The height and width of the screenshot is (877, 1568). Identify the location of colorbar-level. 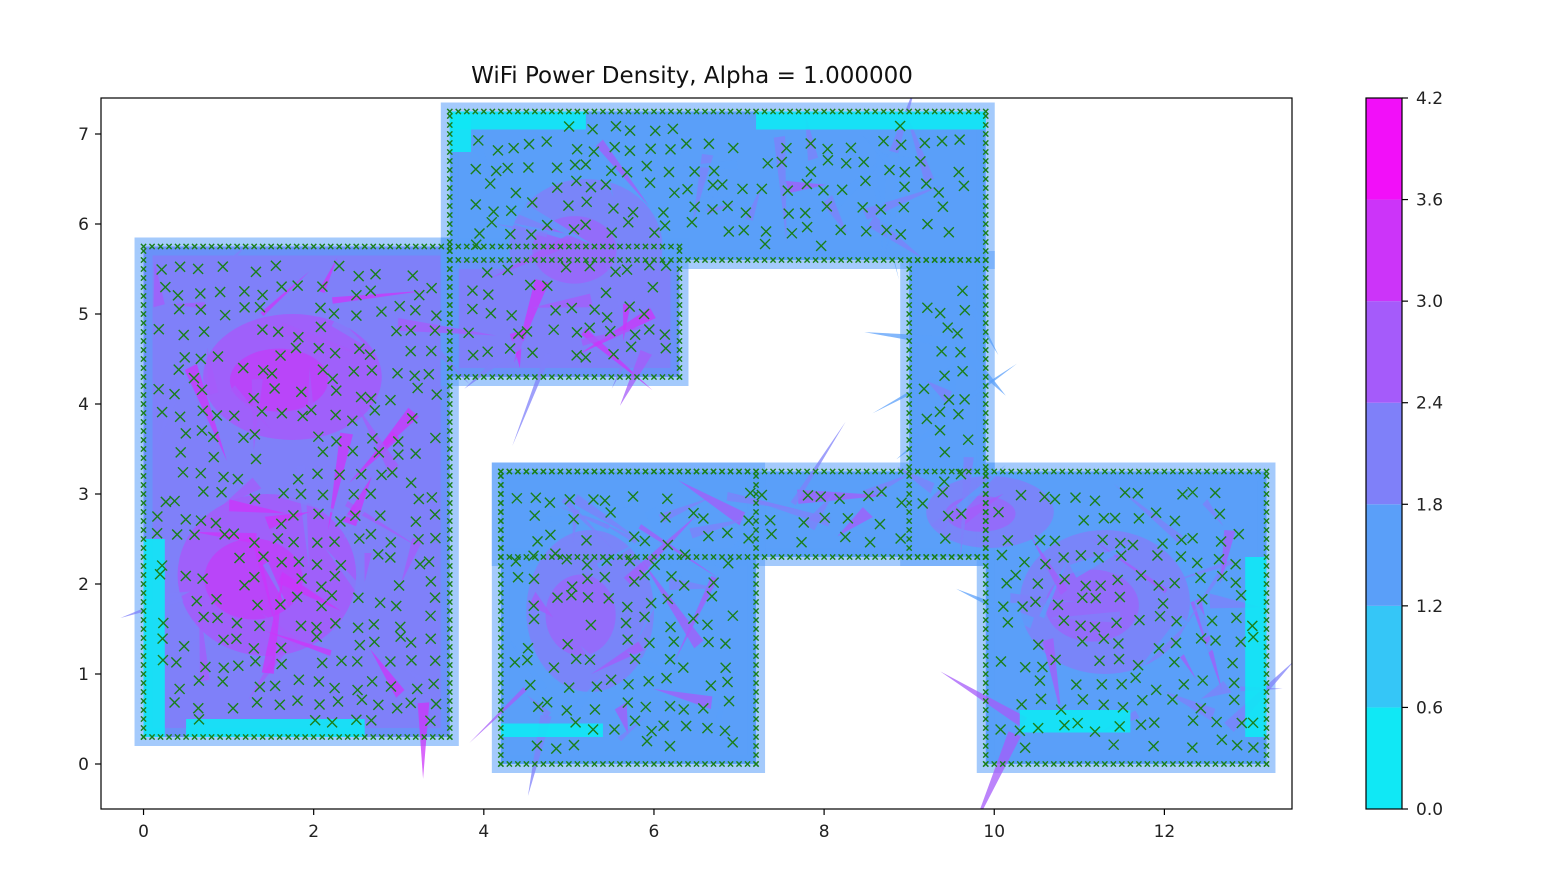
(1384, 656).